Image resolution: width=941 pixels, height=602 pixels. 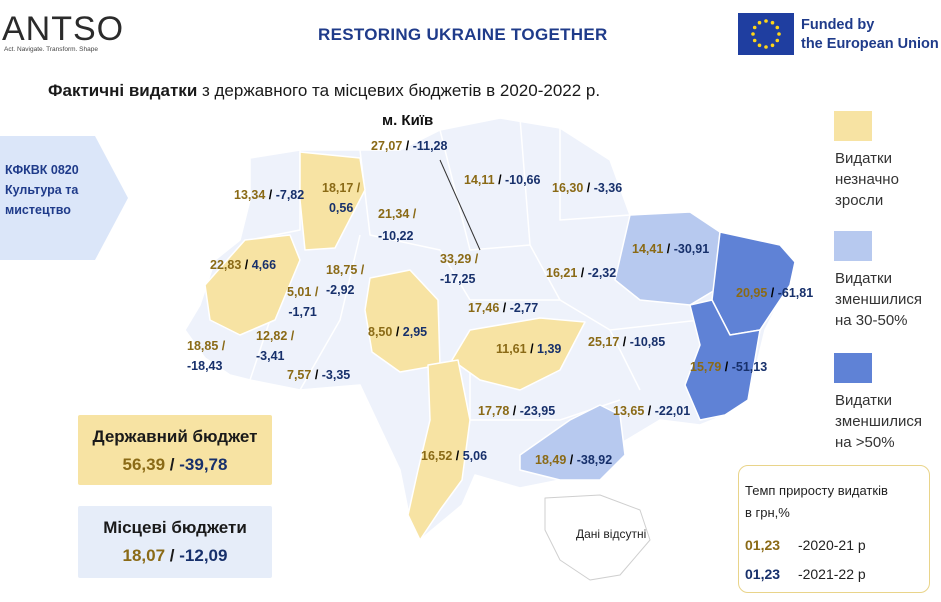 I want to click on region-label-ivano-frankivsk: 12,82 /-3,41, so click(x=275, y=346).